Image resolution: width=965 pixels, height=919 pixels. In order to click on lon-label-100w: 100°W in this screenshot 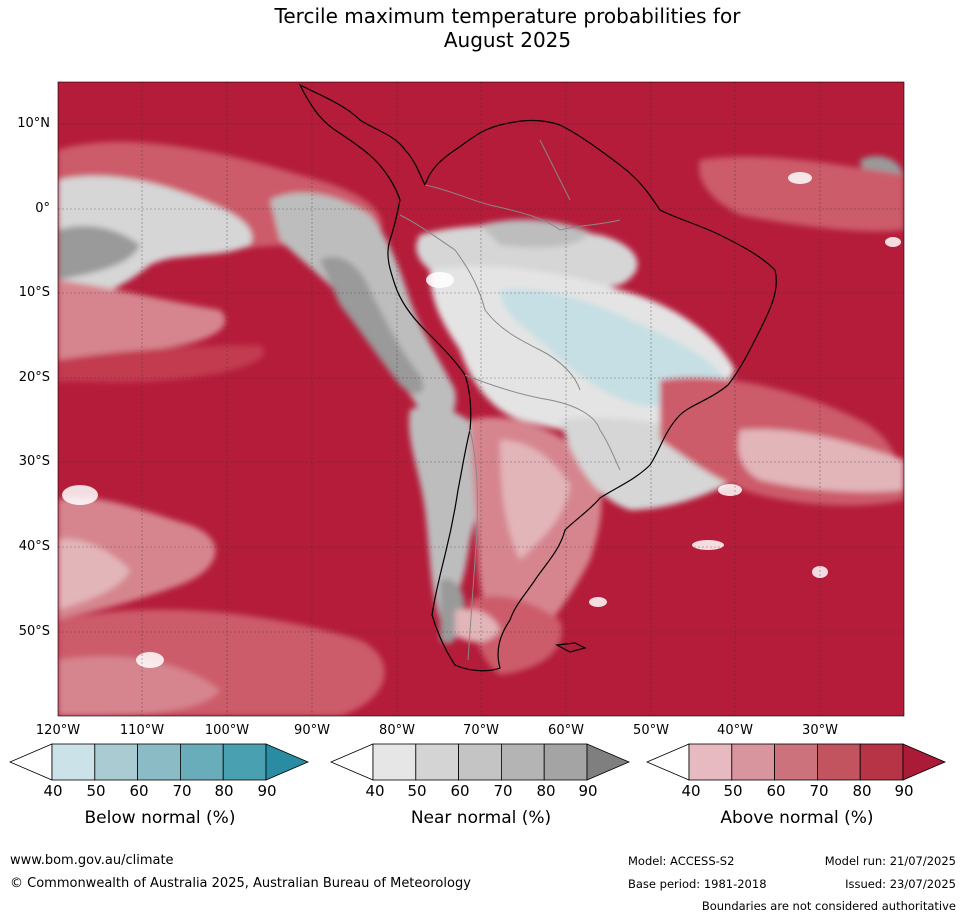, I will do `click(227, 730)`.